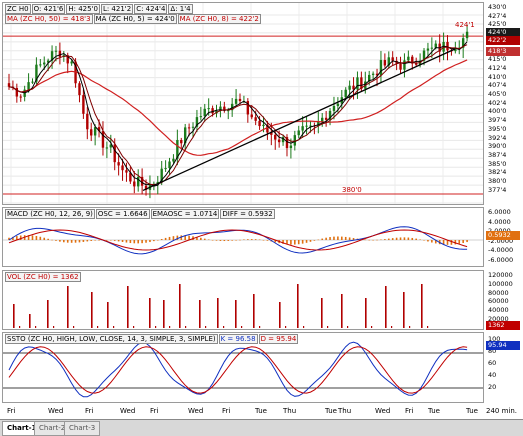 This screenshot has width=523, height=436. I want to click on ssto-k: K = 96.58, so click(238, 339).